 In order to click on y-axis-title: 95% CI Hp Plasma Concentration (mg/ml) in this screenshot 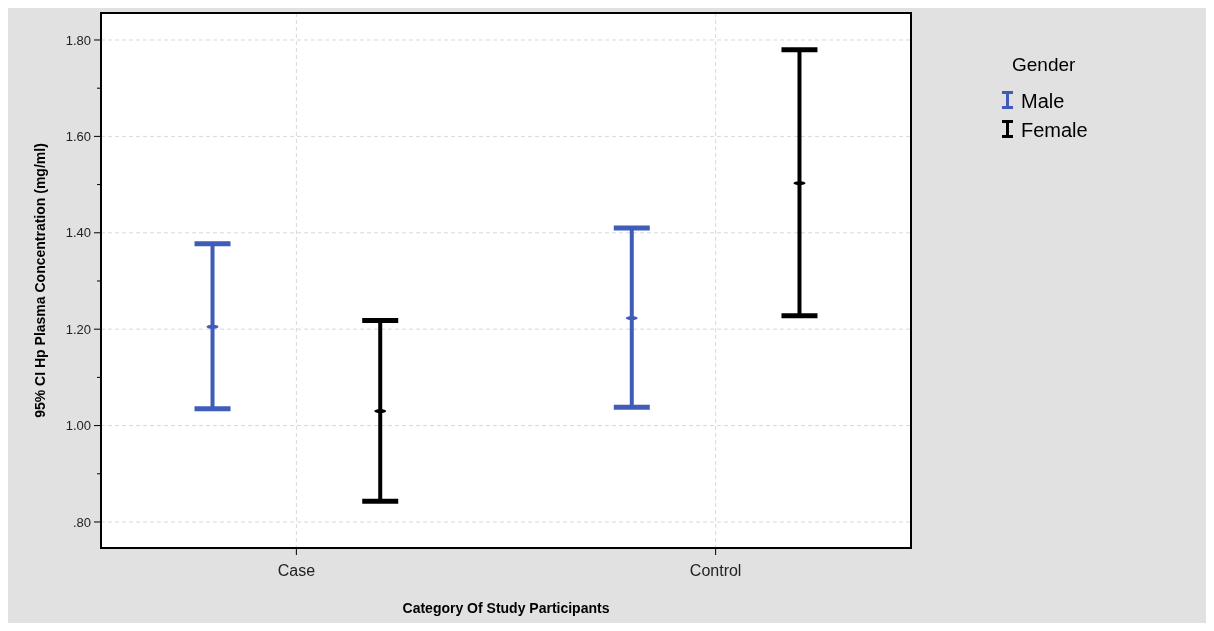, I will do `click(40, 280)`.